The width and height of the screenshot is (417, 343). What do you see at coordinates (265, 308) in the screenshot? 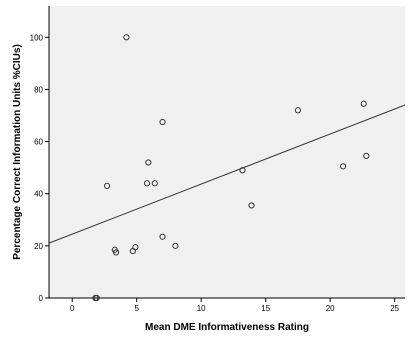
I see `x-tick-label: 15` at bounding box center [265, 308].